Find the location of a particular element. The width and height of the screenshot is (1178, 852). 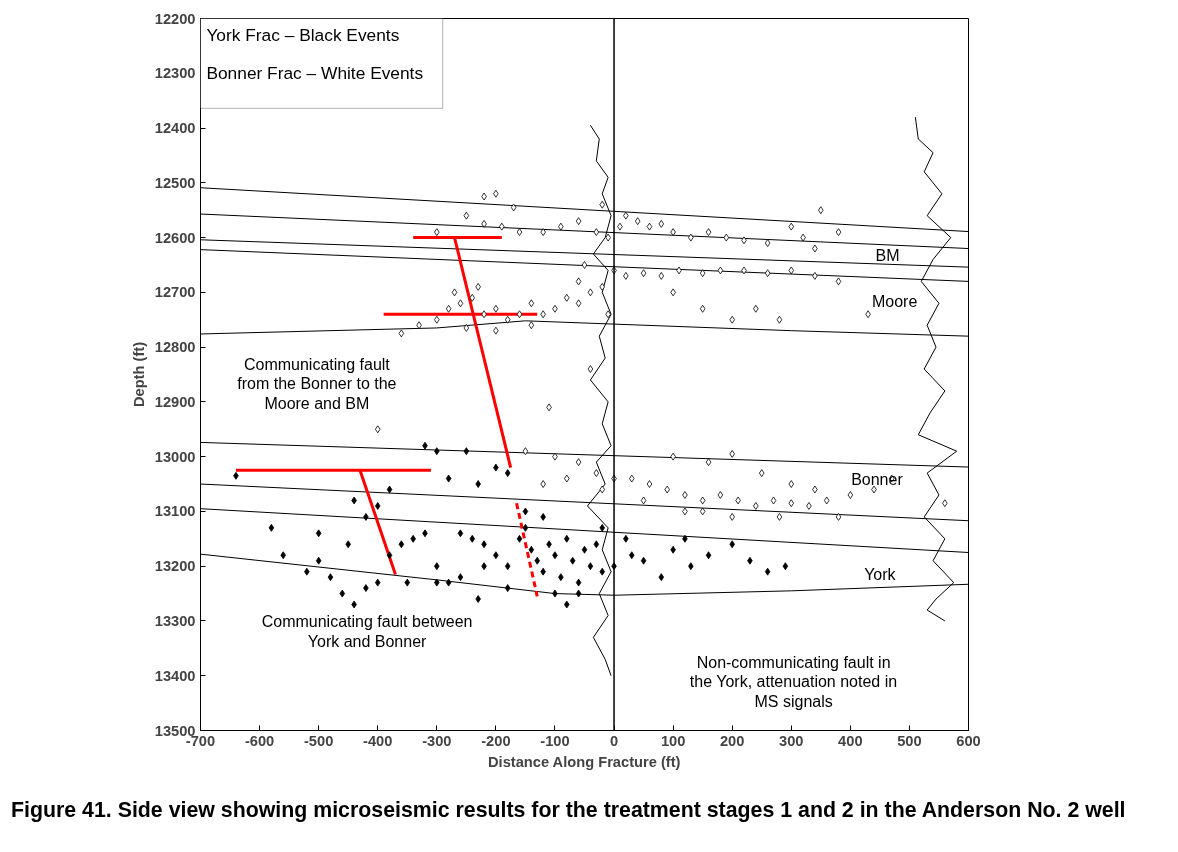

annotation: BM is located at coordinates (887, 255).